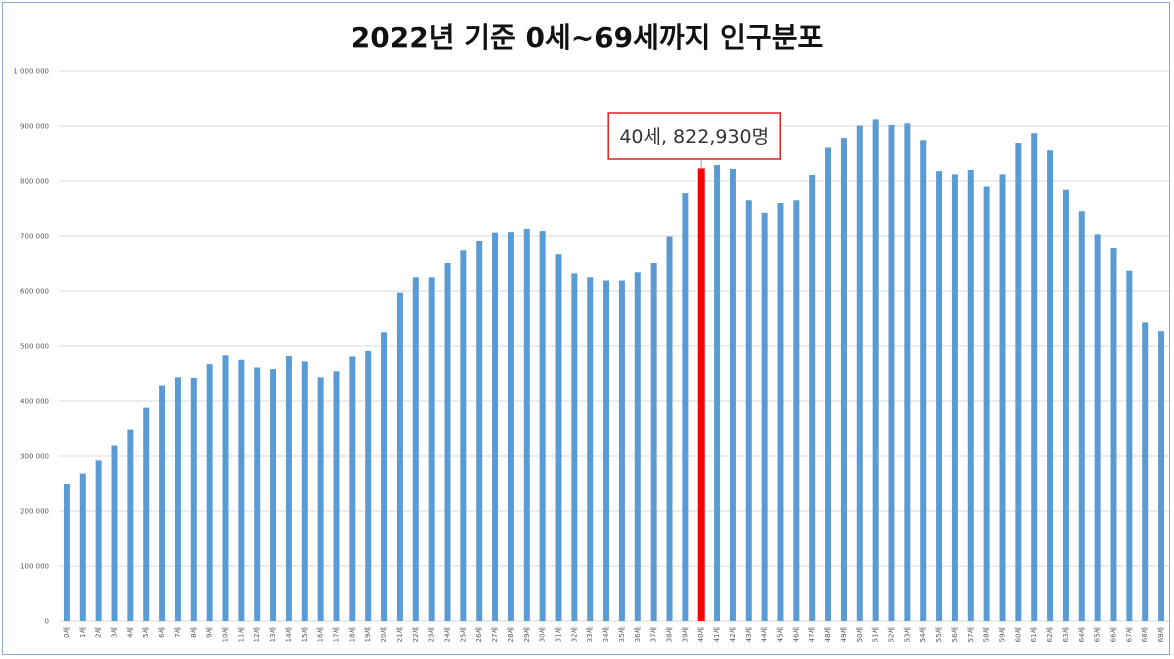 Image resolution: width=1174 pixels, height=659 pixels. Describe the element at coordinates (701, 395) in the screenshot. I see `bar-highlight` at that location.